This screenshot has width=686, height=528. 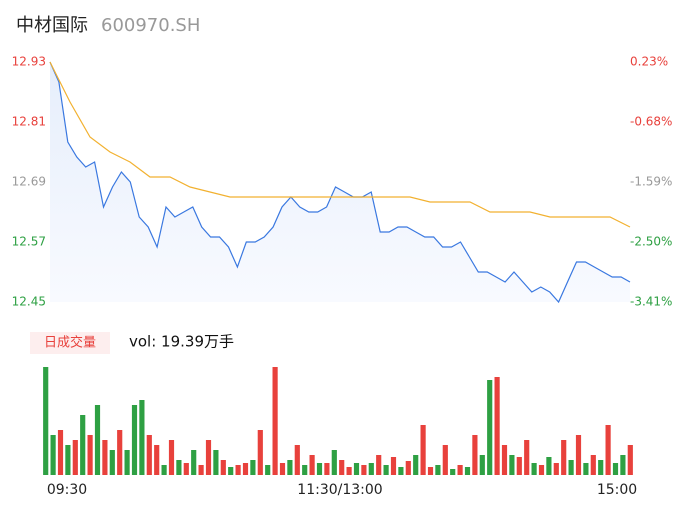 What do you see at coordinates (651, 302) in the screenshot?
I see `y2-tick-label: -3.41%` at bounding box center [651, 302].